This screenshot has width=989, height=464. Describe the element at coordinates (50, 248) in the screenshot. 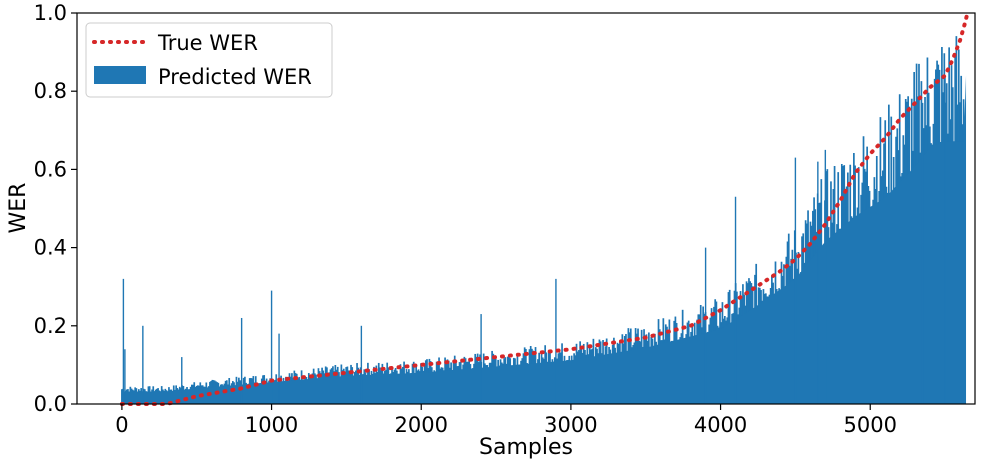

I see `y-tick-label: 0.4` at that location.